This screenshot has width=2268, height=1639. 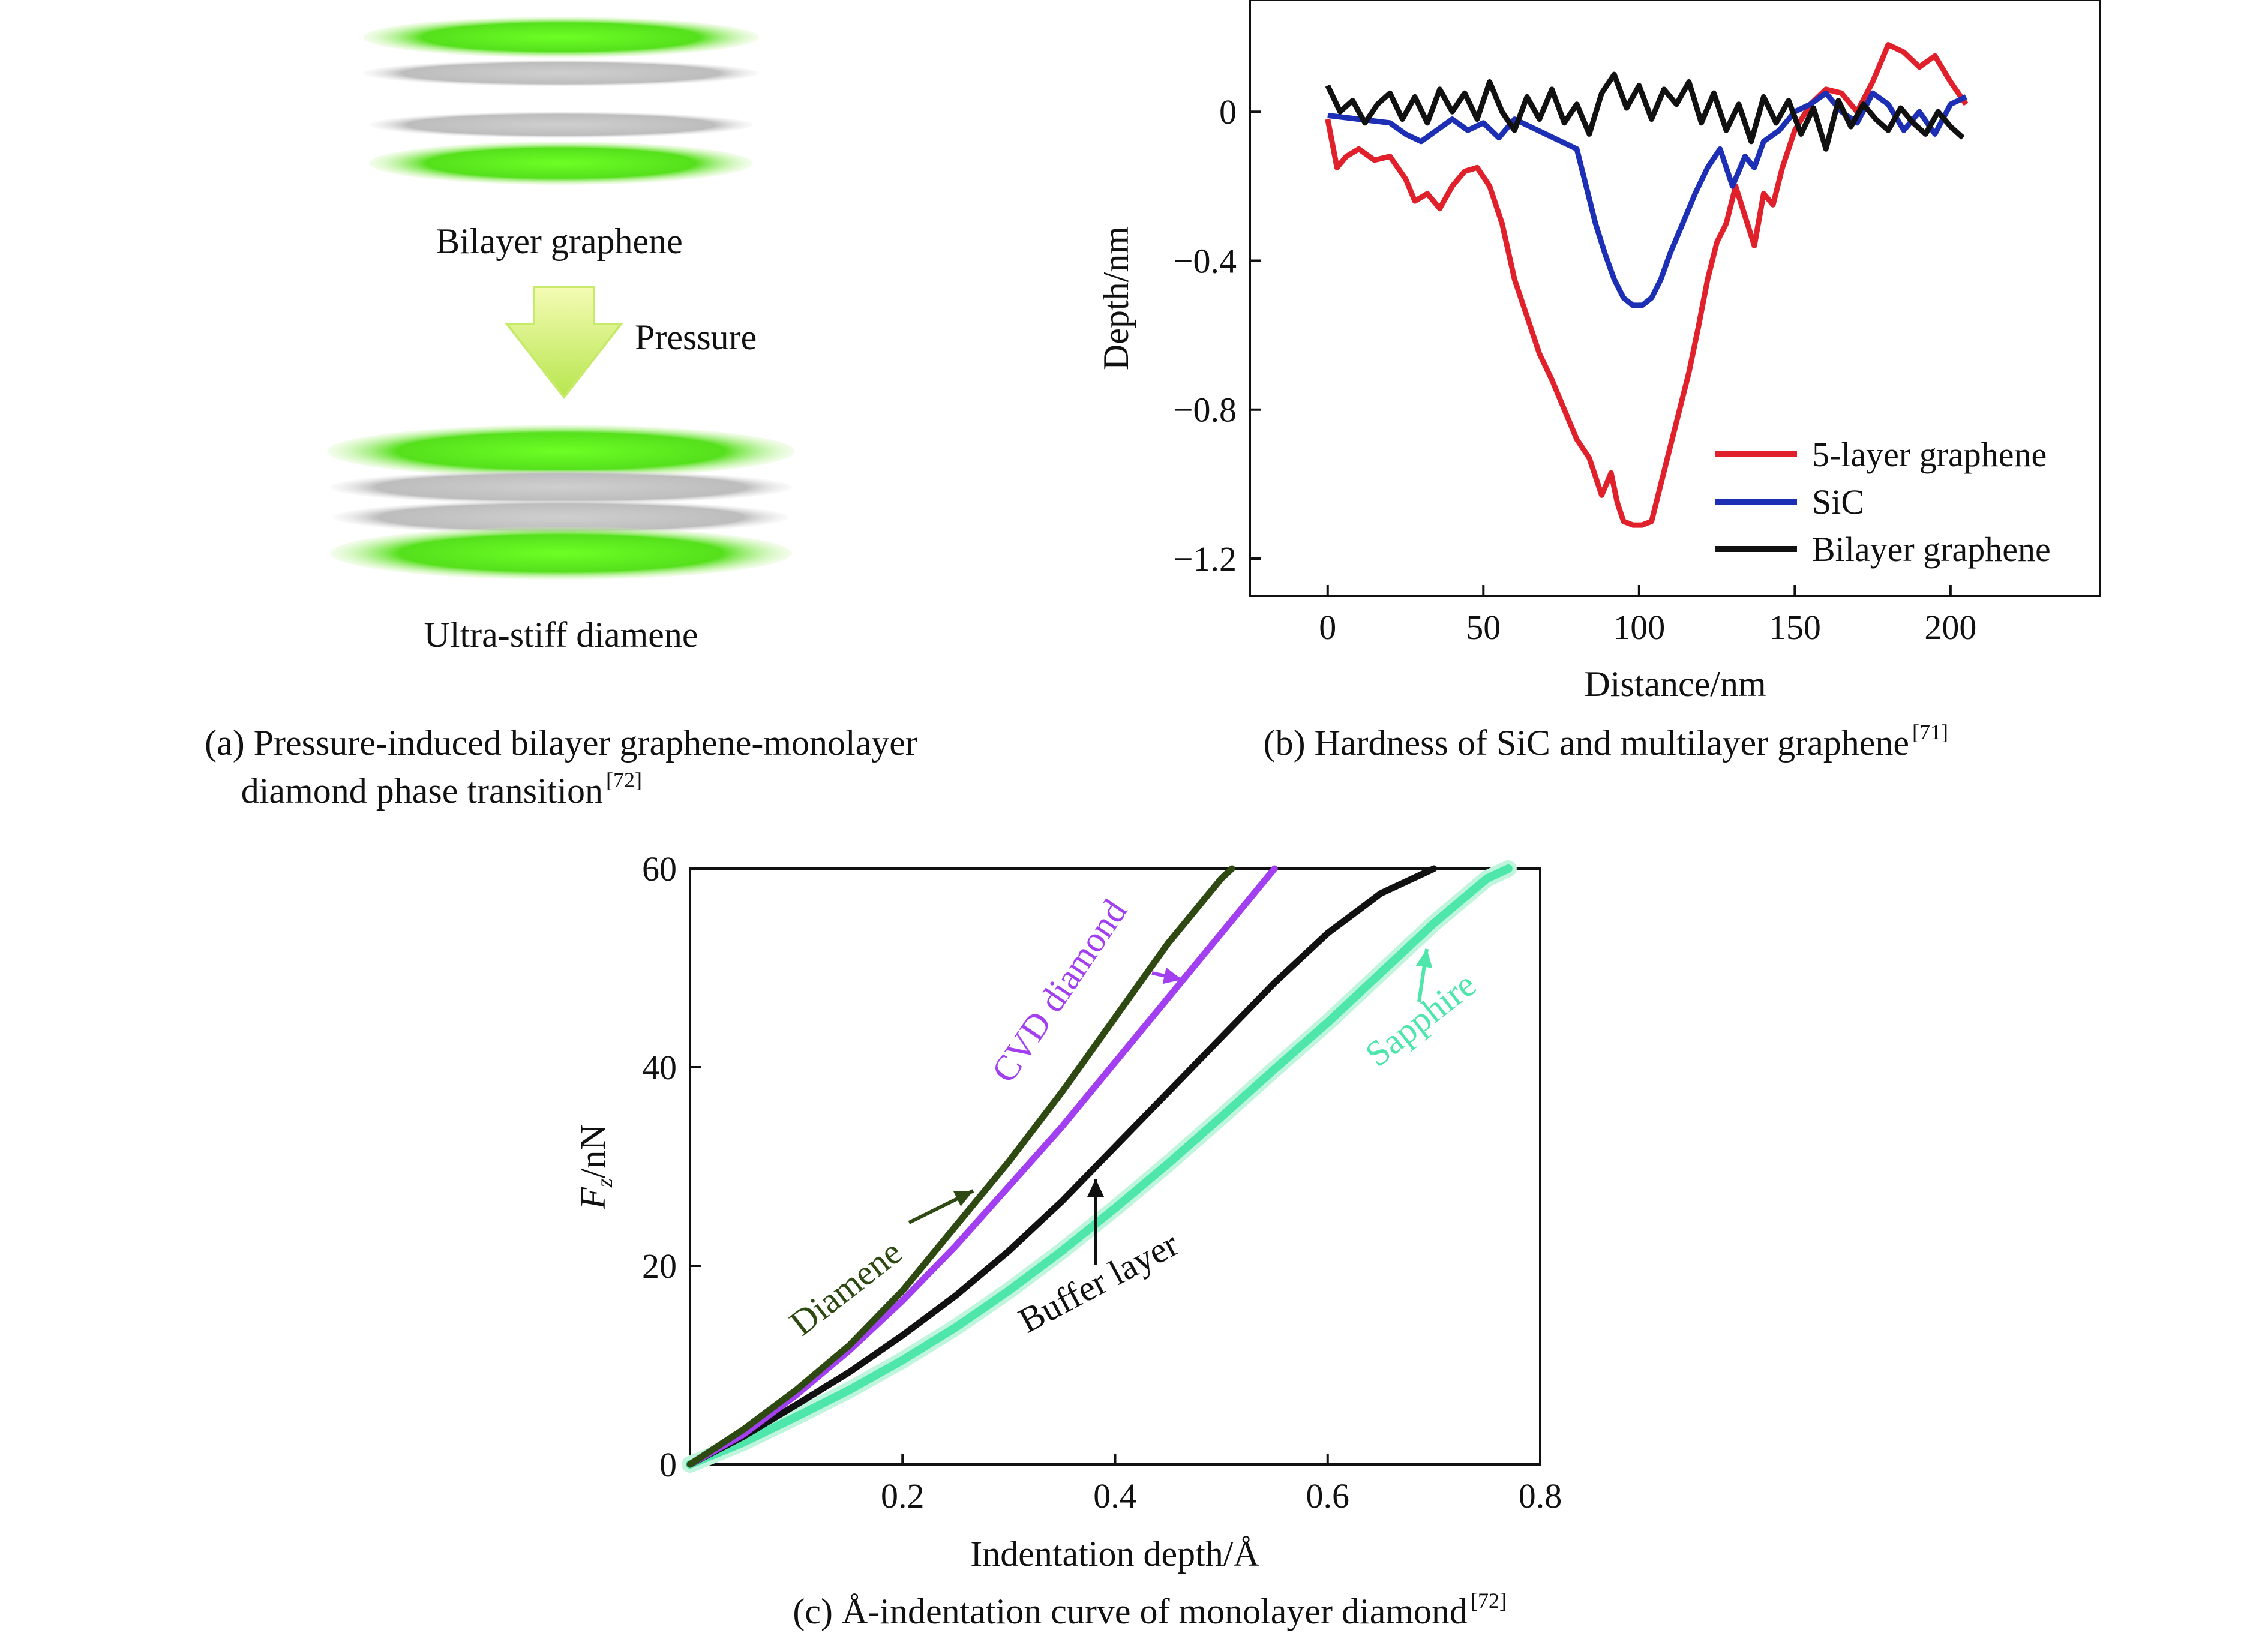 What do you see at coordinates (1228, 111) in the screenshot?
I see `panel-b-y-tick-label: 0` at bounding box center [1228, 111].